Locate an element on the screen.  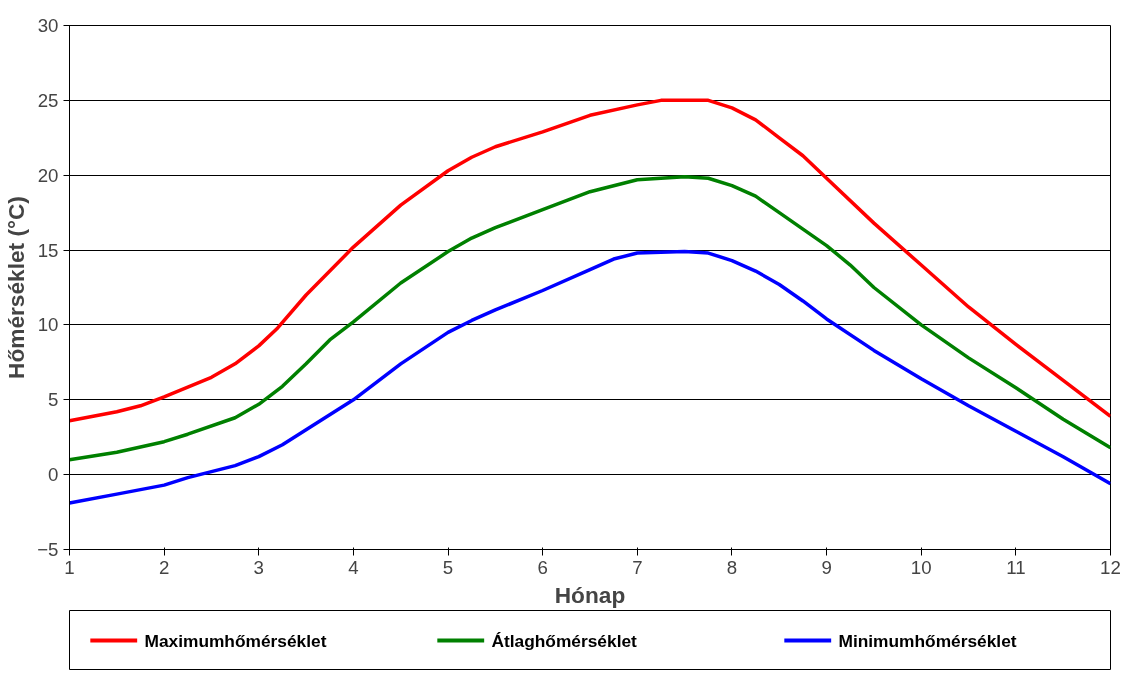
y-tick-label: −5 is located at coordinates (48, 549).